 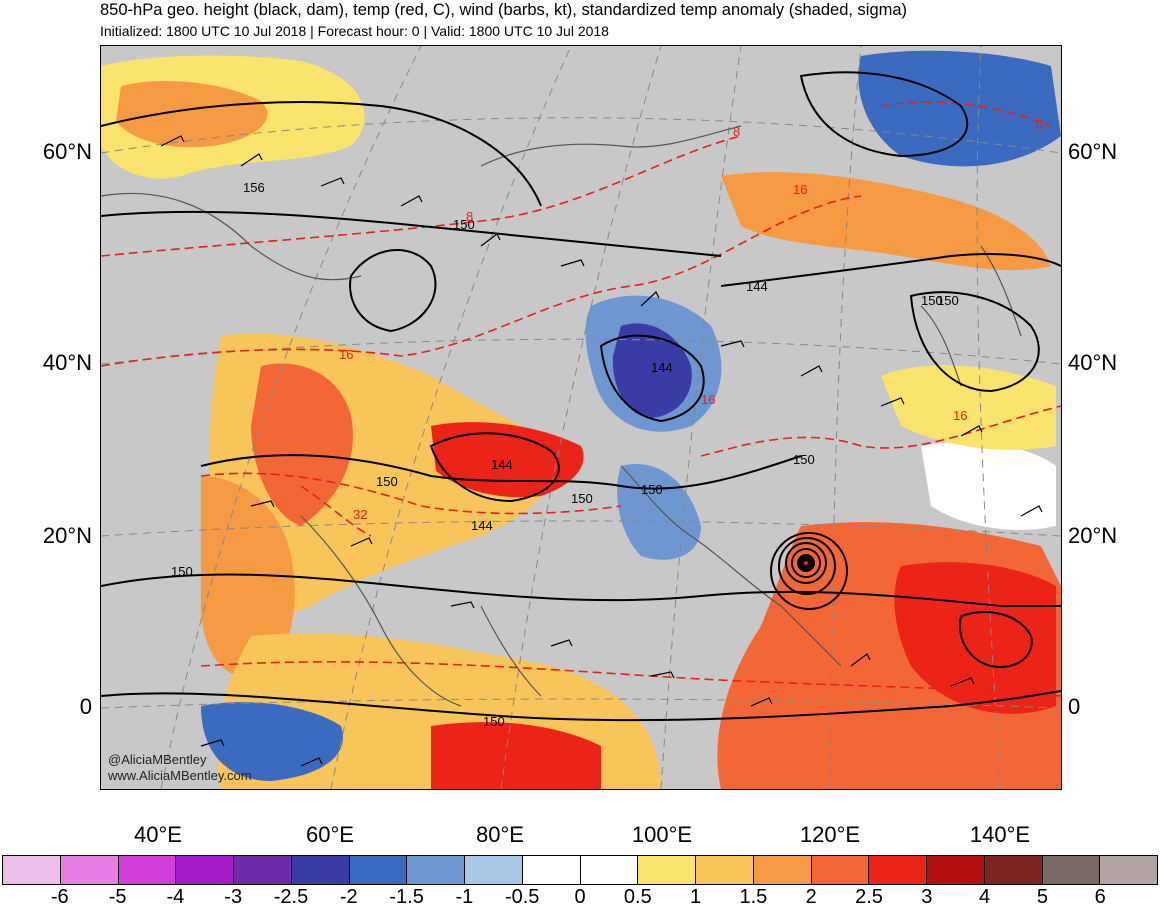 What do you see at coordinates (886, 221) in the screenshot?
I see `warm-anomaly-siberia-east` at bounding box center [886, 221].